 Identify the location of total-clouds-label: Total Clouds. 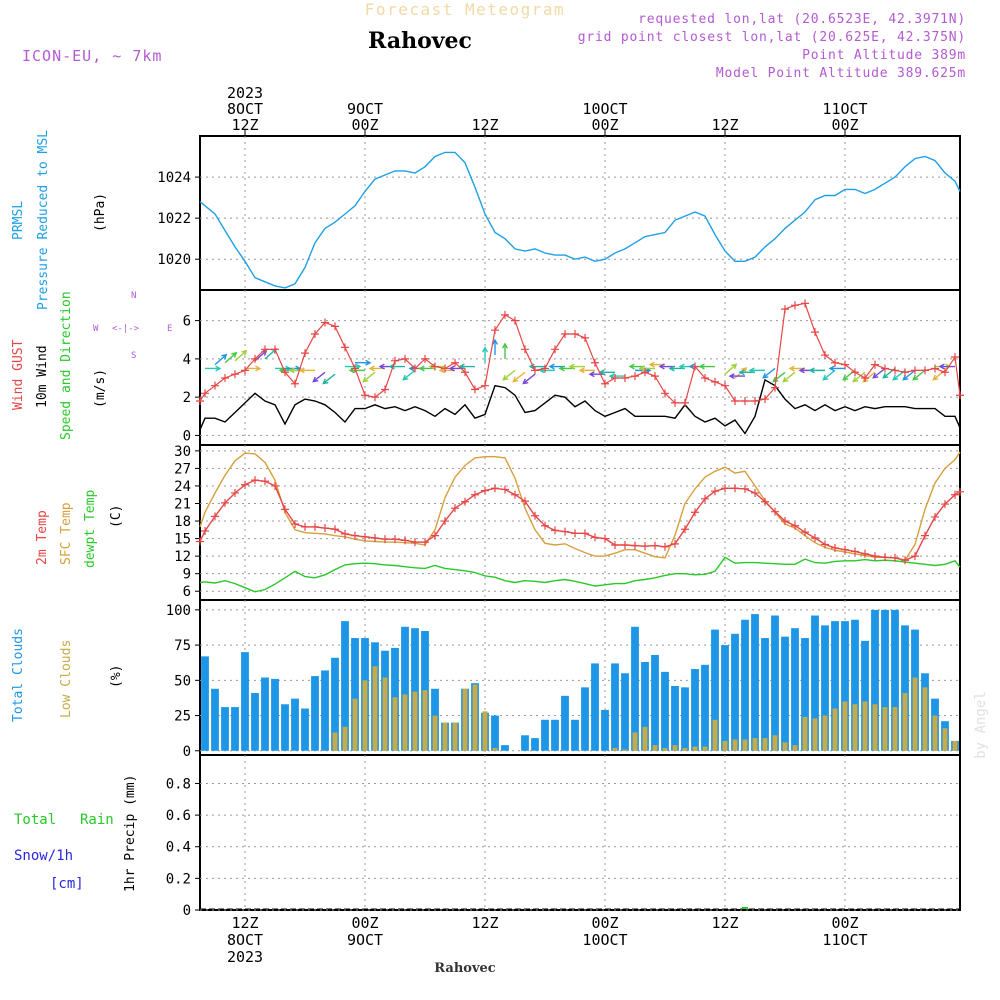
(18, 675).